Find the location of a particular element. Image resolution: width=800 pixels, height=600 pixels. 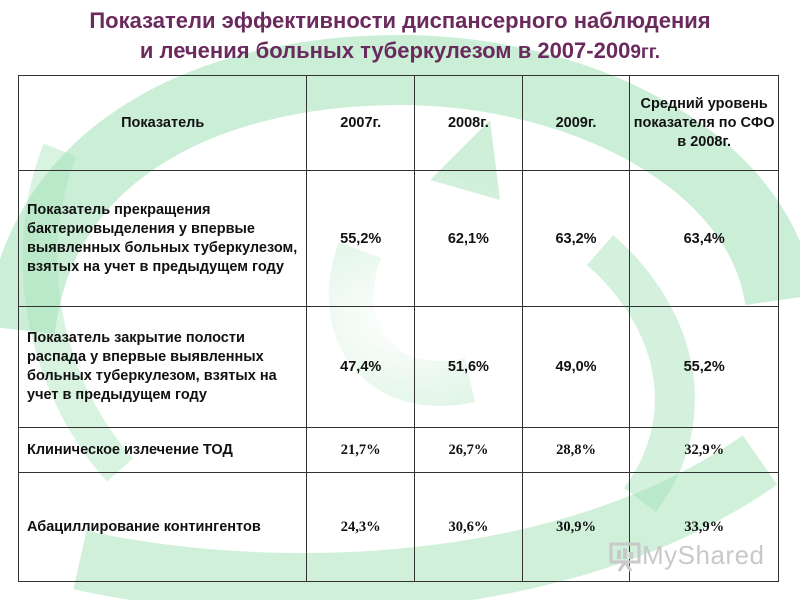

header-indicator: Показатель is located at coordinates (162, 123).